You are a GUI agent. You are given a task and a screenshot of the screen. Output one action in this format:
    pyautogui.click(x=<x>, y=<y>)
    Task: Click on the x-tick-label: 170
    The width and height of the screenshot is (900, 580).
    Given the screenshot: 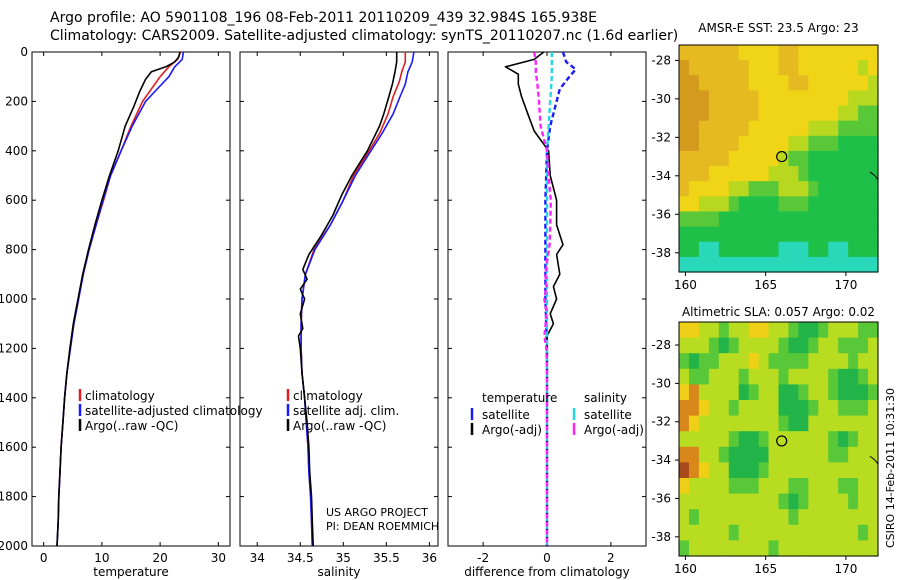 What is the action you would take?
    pyautogui.click(x=845, y=569)
    